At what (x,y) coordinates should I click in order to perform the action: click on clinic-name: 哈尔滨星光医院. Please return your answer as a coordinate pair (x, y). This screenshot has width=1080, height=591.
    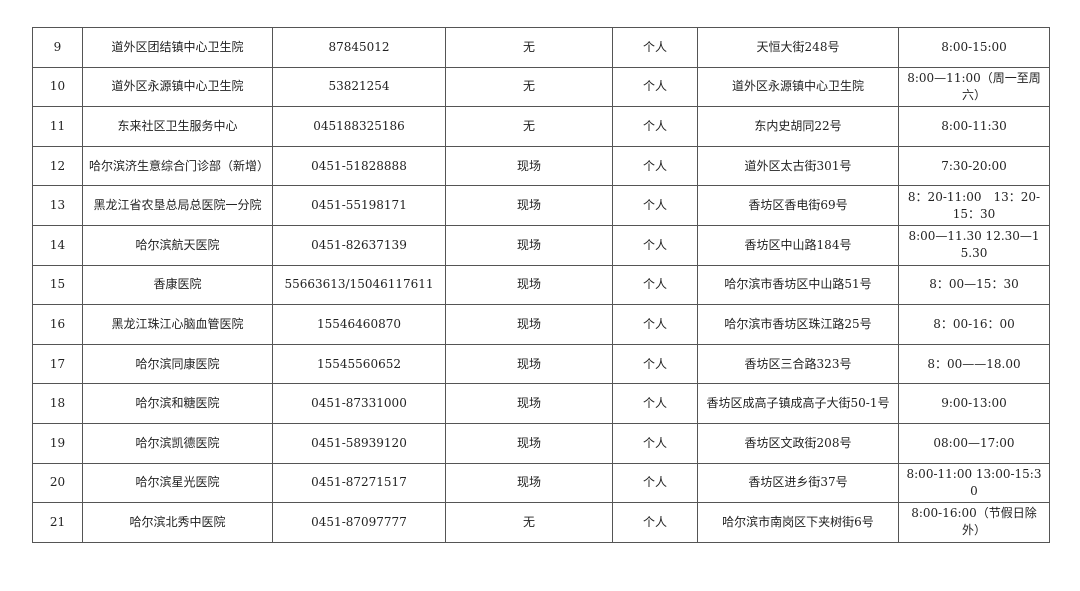
    Looking at the image, I should click on (177, 483).